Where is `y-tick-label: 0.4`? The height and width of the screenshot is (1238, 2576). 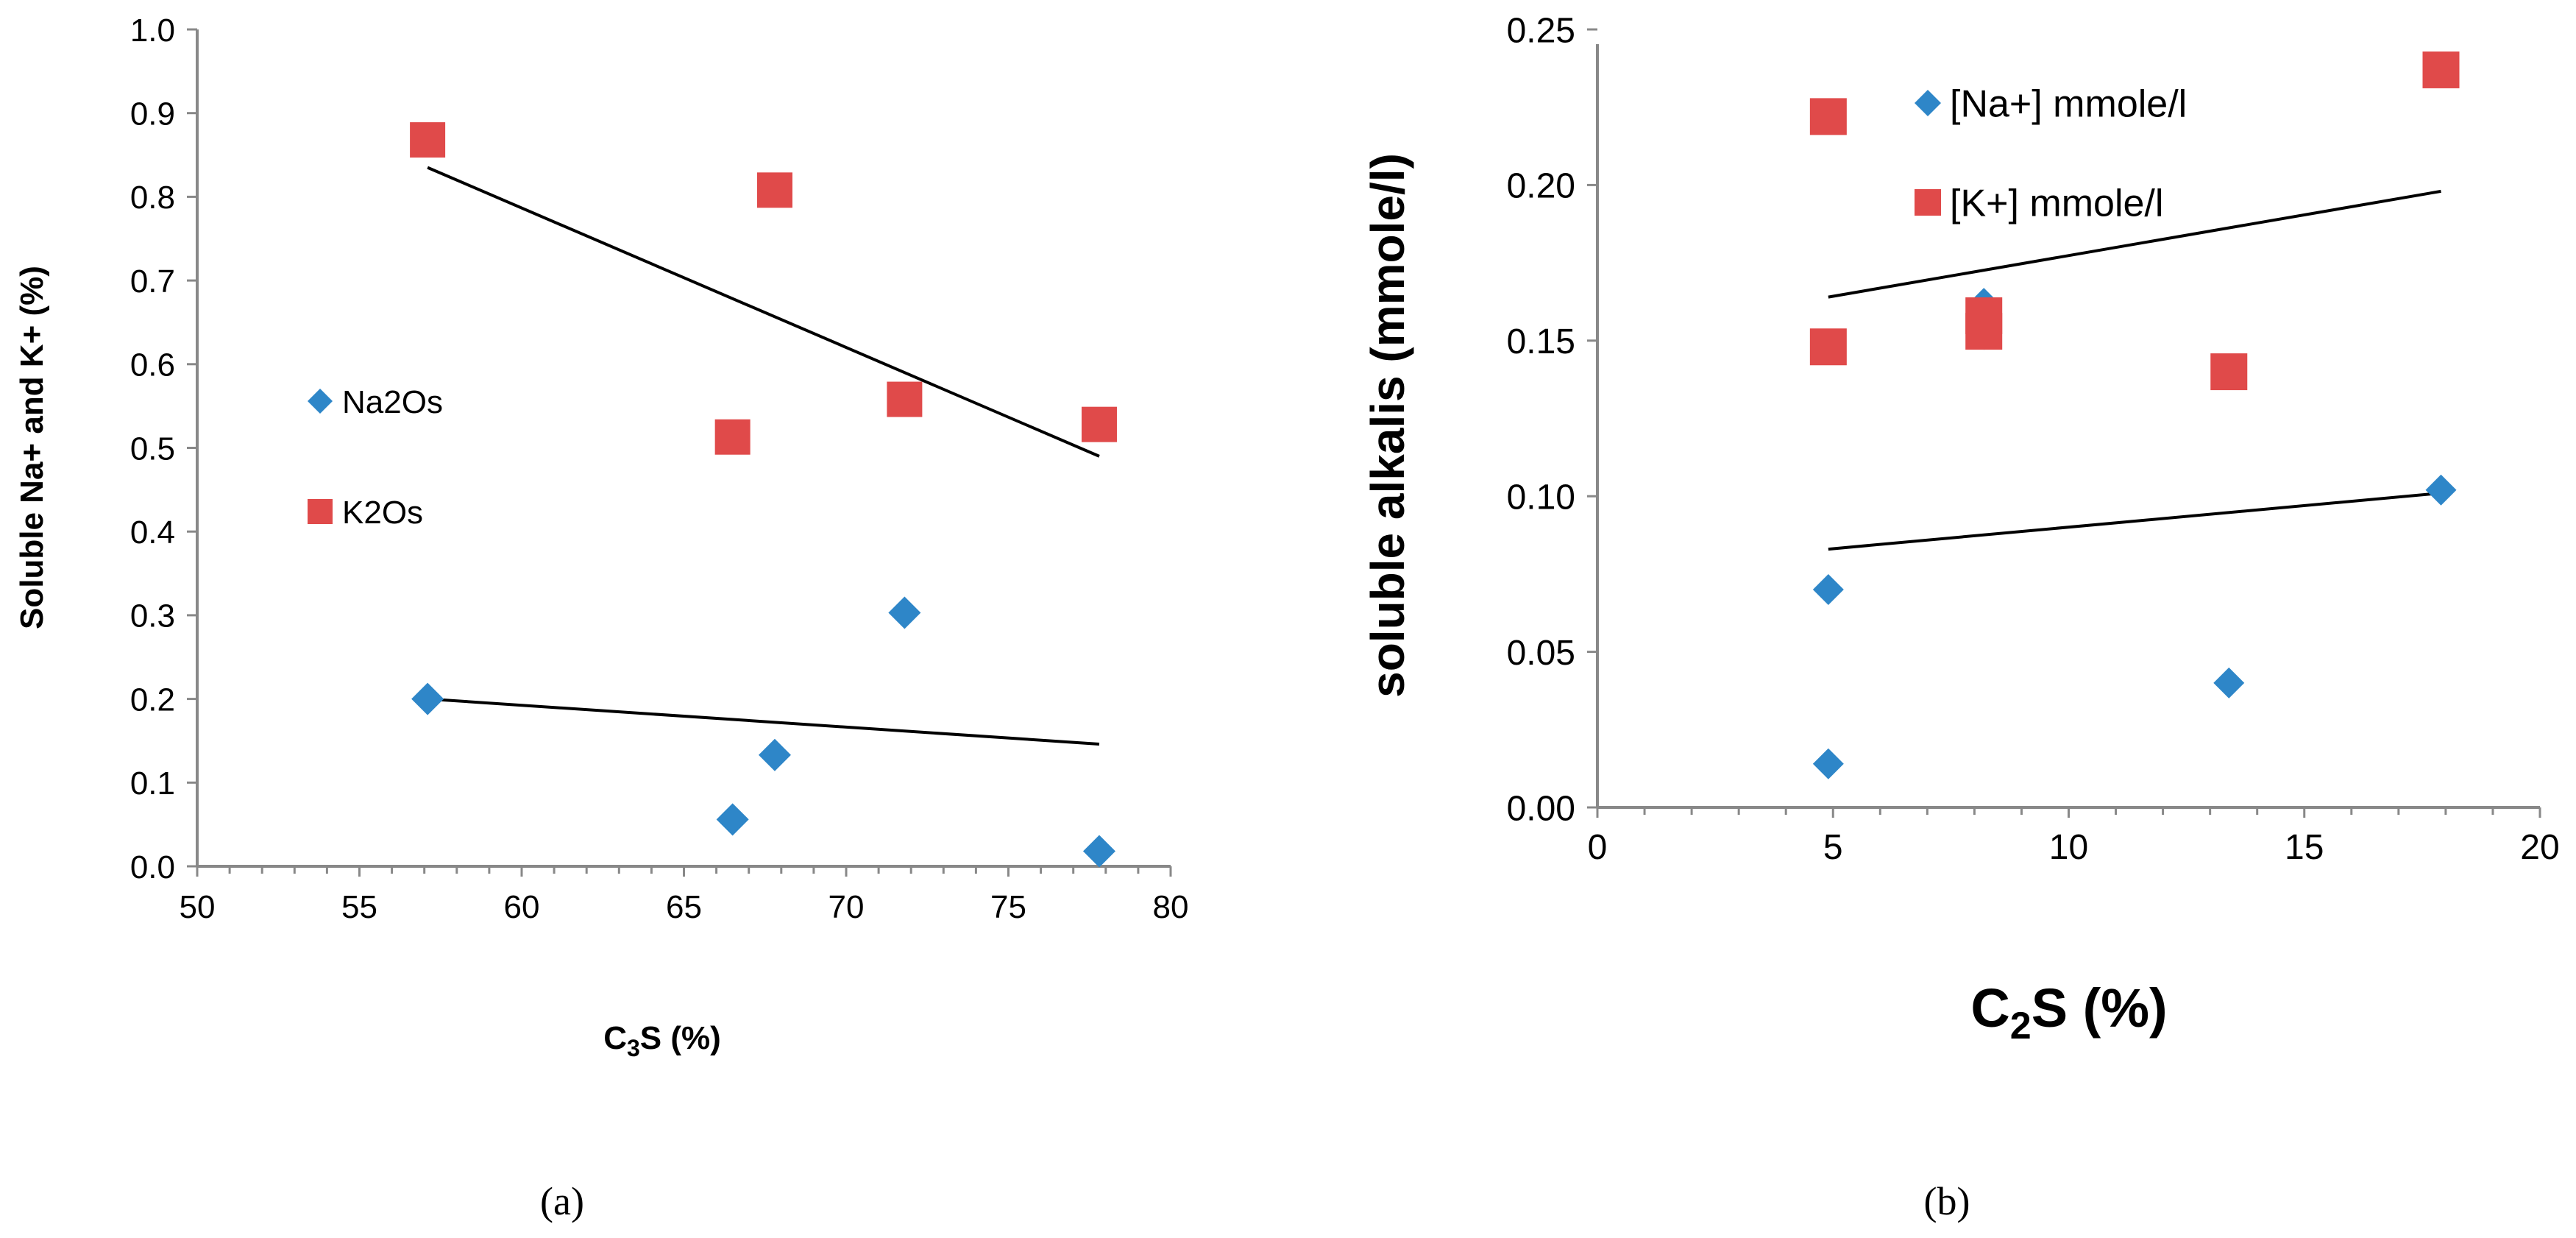 y-tick-label: 0.4 is located at coordinates (152, 532).